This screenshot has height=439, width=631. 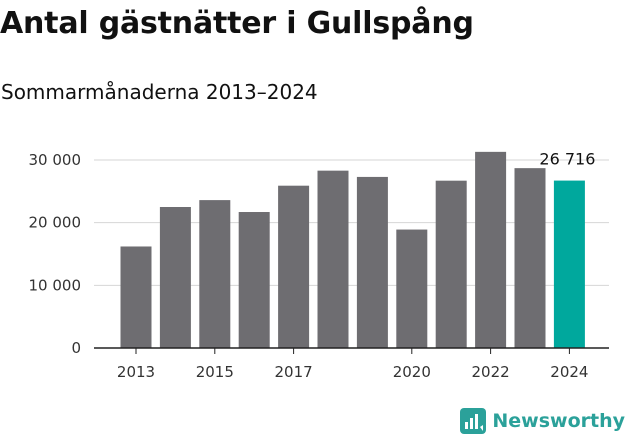 What do you see at coordinates (530, 258) in the screenshot?
I see `bar-2023` at bounding box center [530, 258].